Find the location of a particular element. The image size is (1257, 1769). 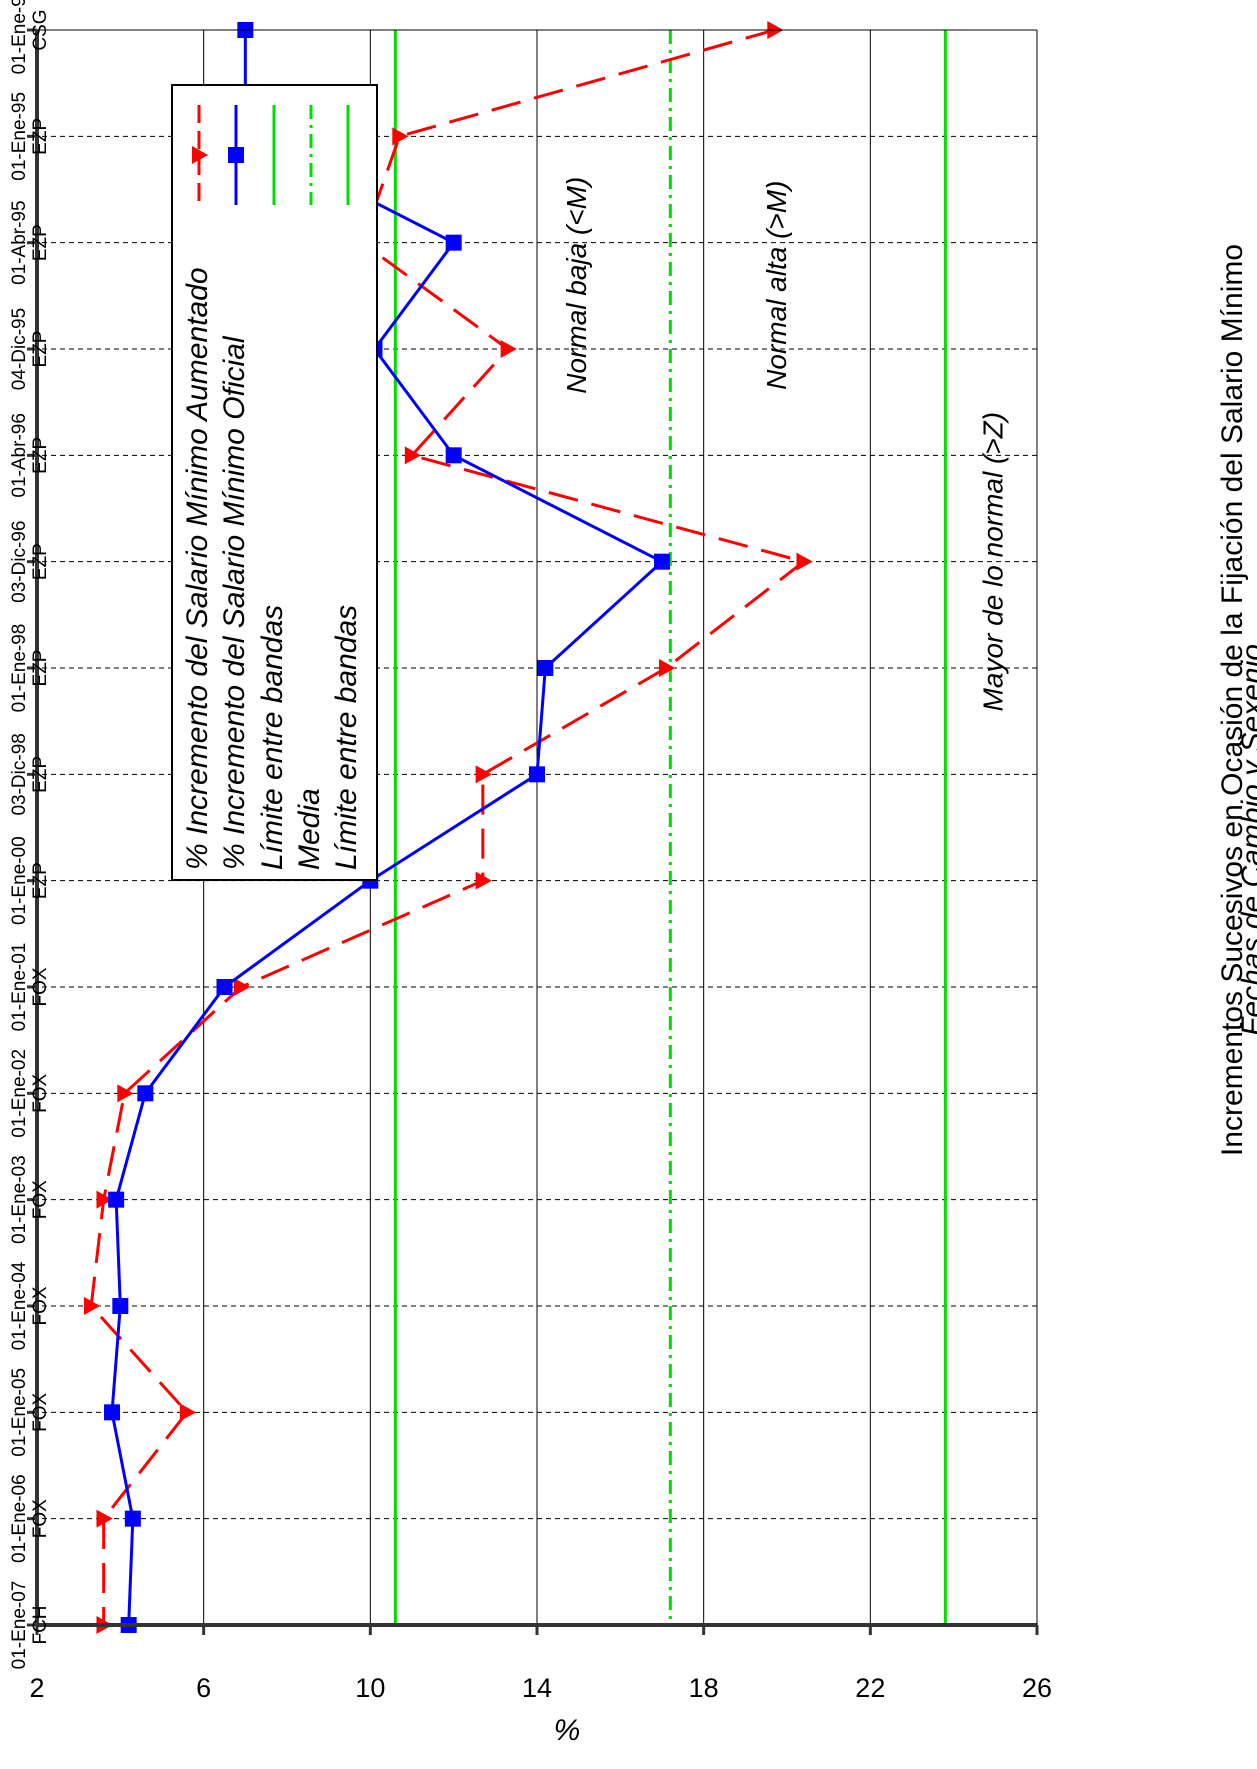

band-label: Normal baja (<M) is located at coordinates (576, 285).